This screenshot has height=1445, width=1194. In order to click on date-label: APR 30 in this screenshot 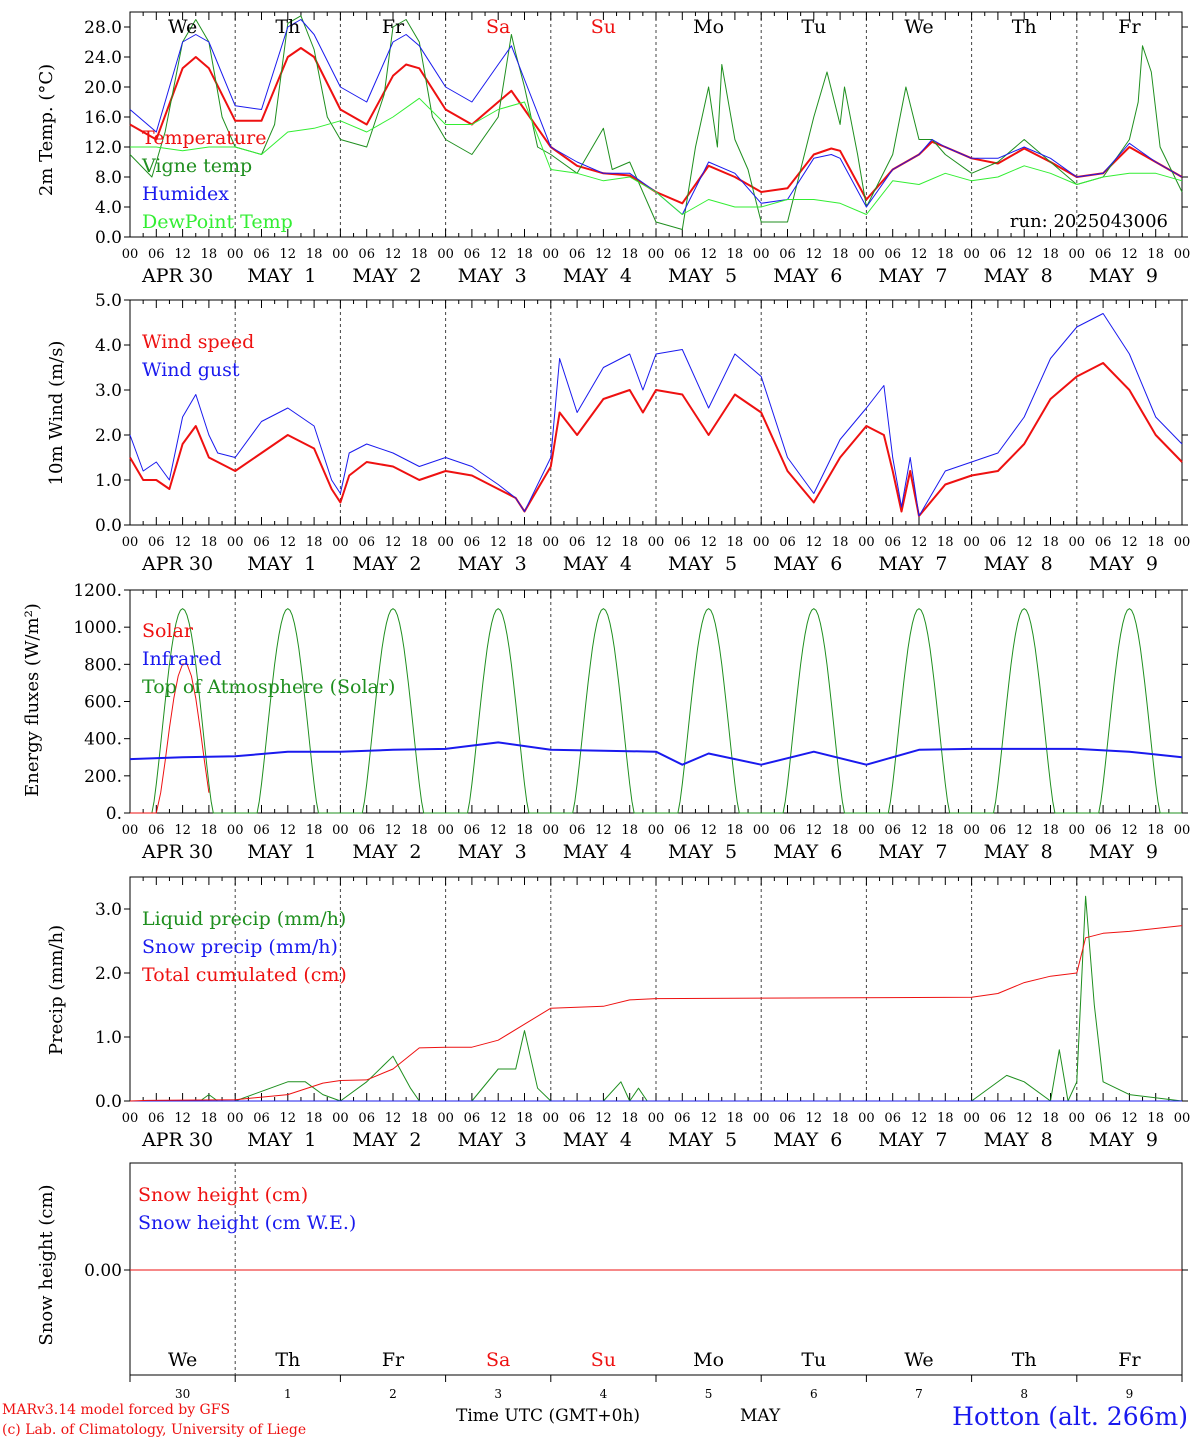, I will do `click(177, 564)`.